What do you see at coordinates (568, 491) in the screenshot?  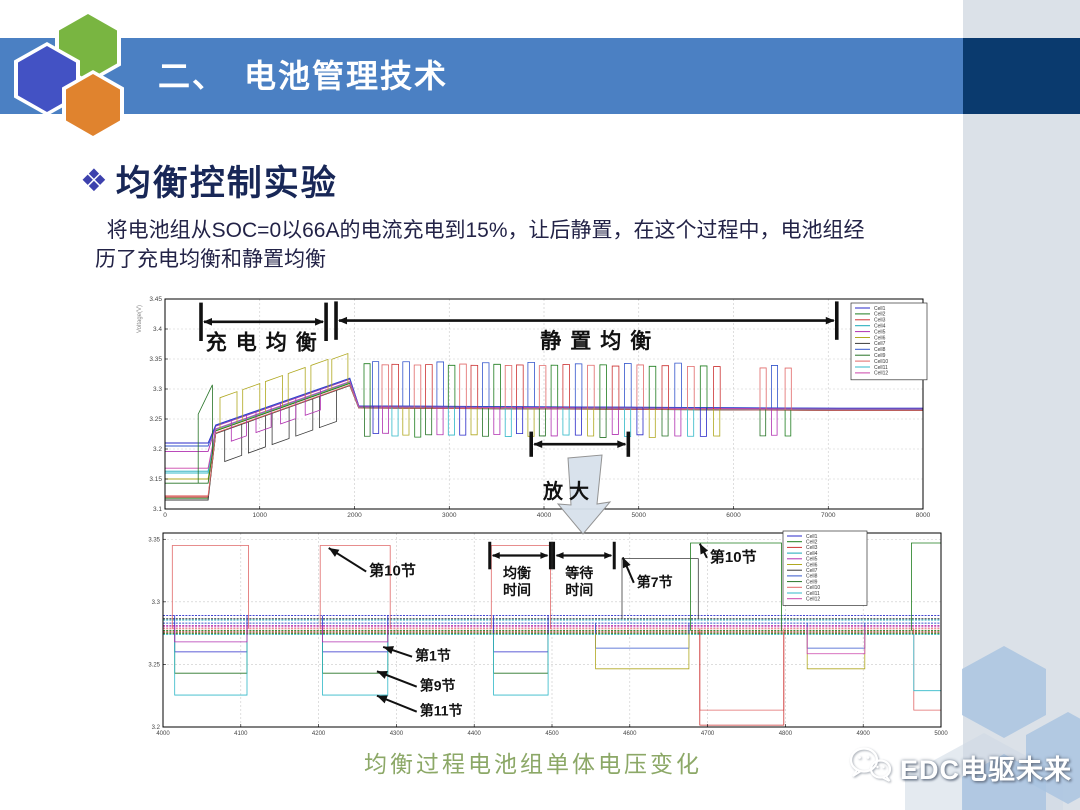 I see `svg-text: 放大` at bounding box center [568, 491].